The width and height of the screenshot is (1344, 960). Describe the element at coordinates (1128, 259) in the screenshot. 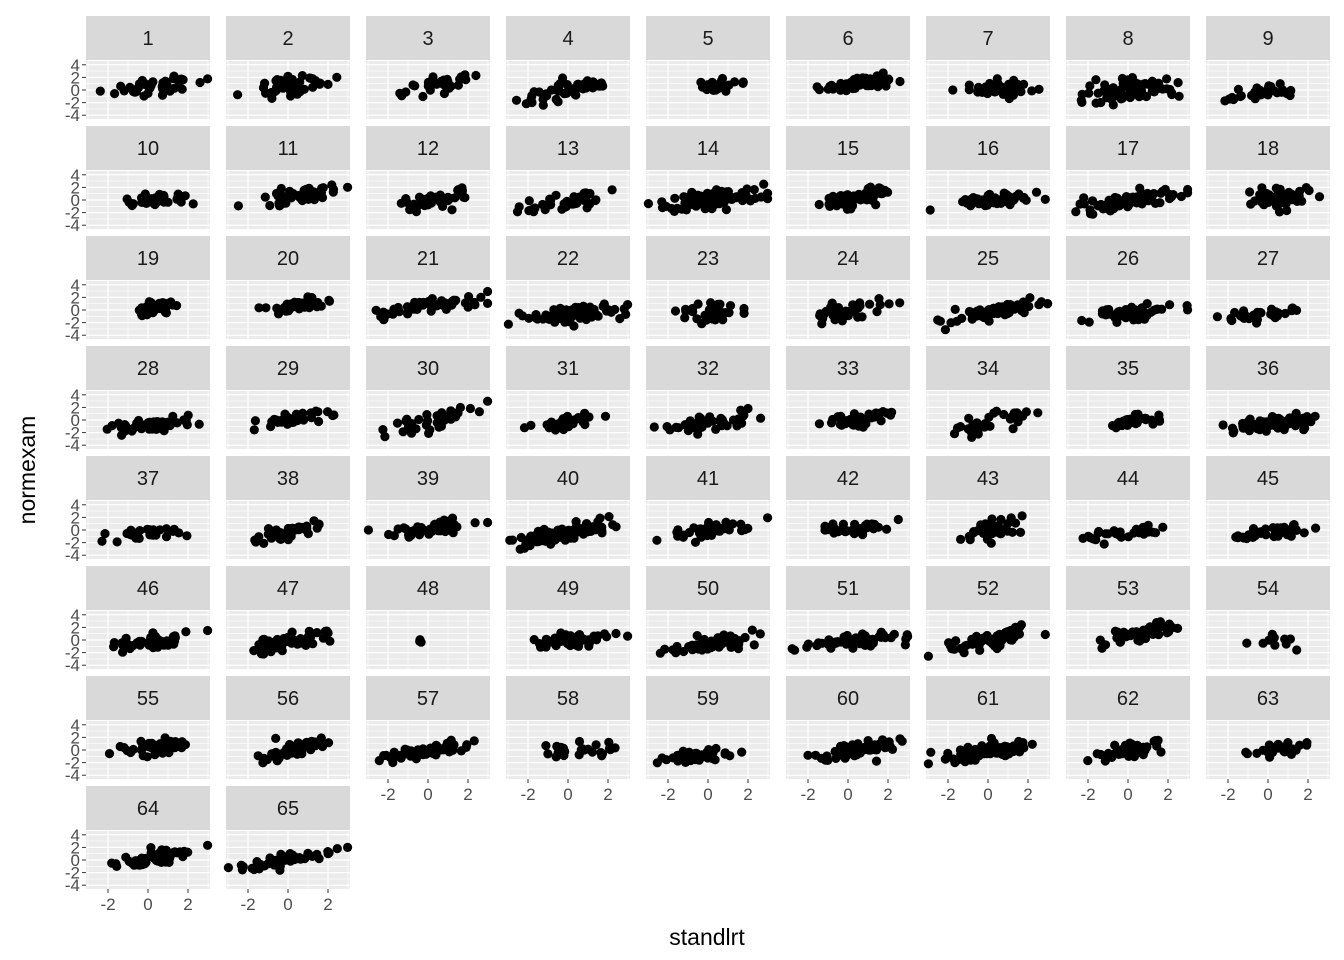

I see `facet-strip-label: 26` at that location.